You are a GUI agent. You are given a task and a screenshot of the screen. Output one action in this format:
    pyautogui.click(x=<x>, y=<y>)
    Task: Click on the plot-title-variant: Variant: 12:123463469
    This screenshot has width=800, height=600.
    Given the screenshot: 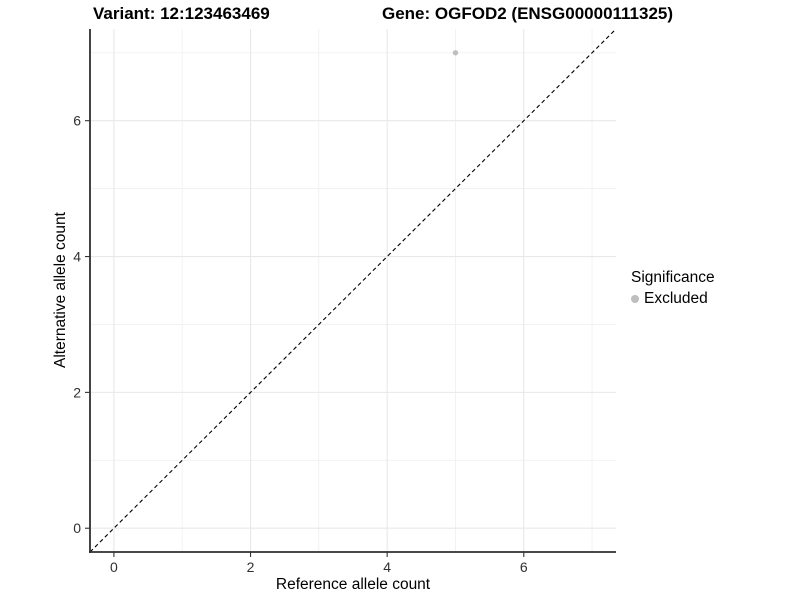 What is the action you would take?
    pyautogui.click(x=181, y=13)
    